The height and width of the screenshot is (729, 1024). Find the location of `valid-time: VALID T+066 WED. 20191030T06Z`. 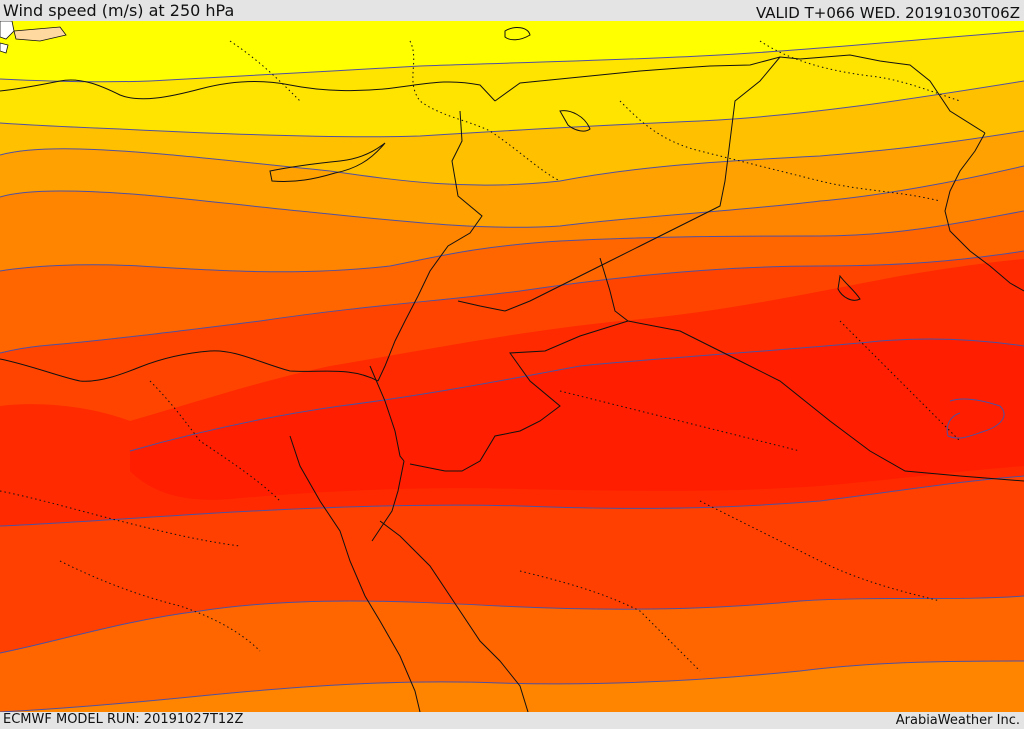

valid-time: VALID T+066 WED. 20191030T06Z is located at coordinates (887, 13).